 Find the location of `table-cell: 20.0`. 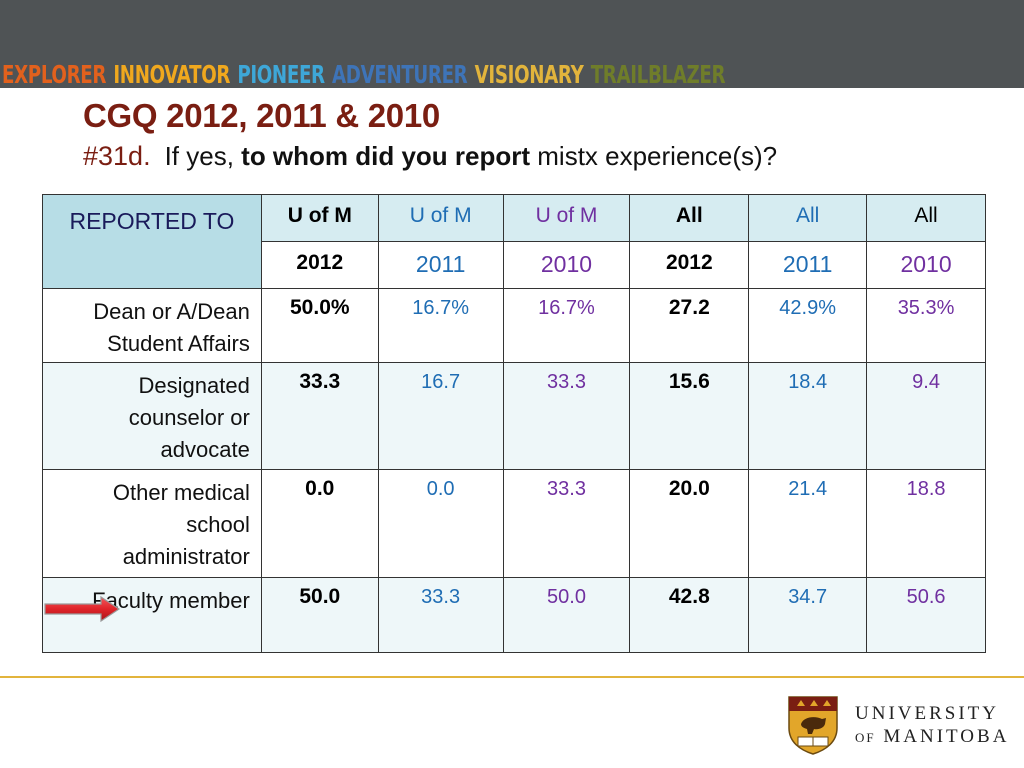

table-cell: 20.0 is located at coordinates (689, 523).